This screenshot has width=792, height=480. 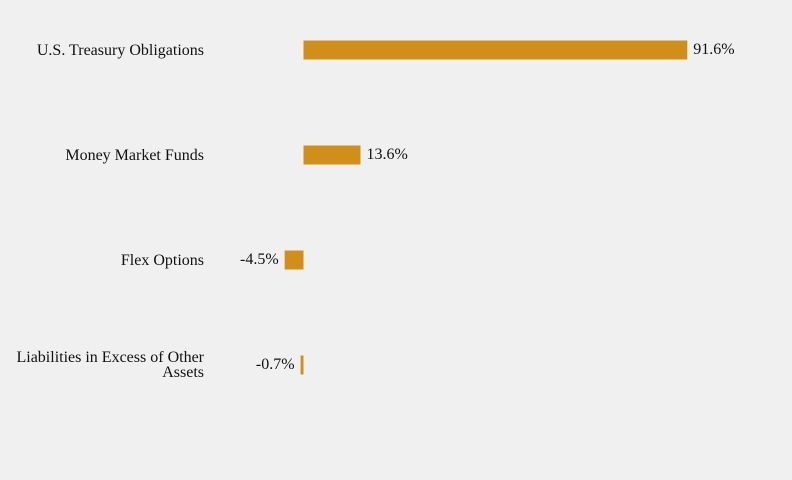 What do you see at coordinates (134, 155) in the screenshot?
I see `category-label: Money Market Funds` at bounding box center [134, 155].